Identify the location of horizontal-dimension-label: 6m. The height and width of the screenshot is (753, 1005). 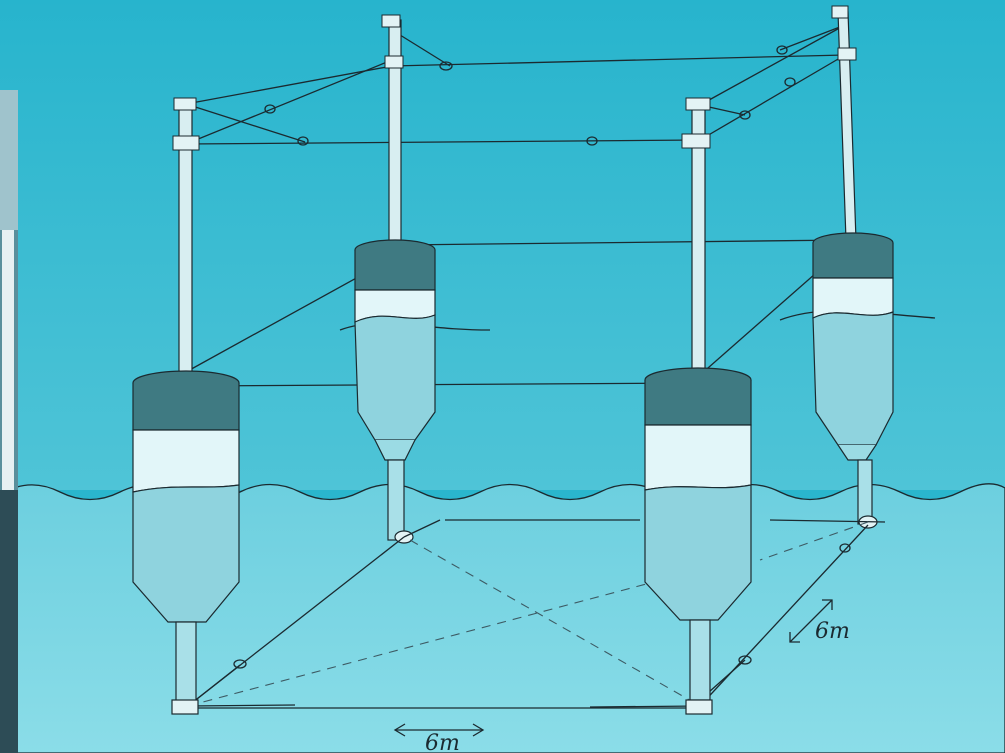
(442, 742).